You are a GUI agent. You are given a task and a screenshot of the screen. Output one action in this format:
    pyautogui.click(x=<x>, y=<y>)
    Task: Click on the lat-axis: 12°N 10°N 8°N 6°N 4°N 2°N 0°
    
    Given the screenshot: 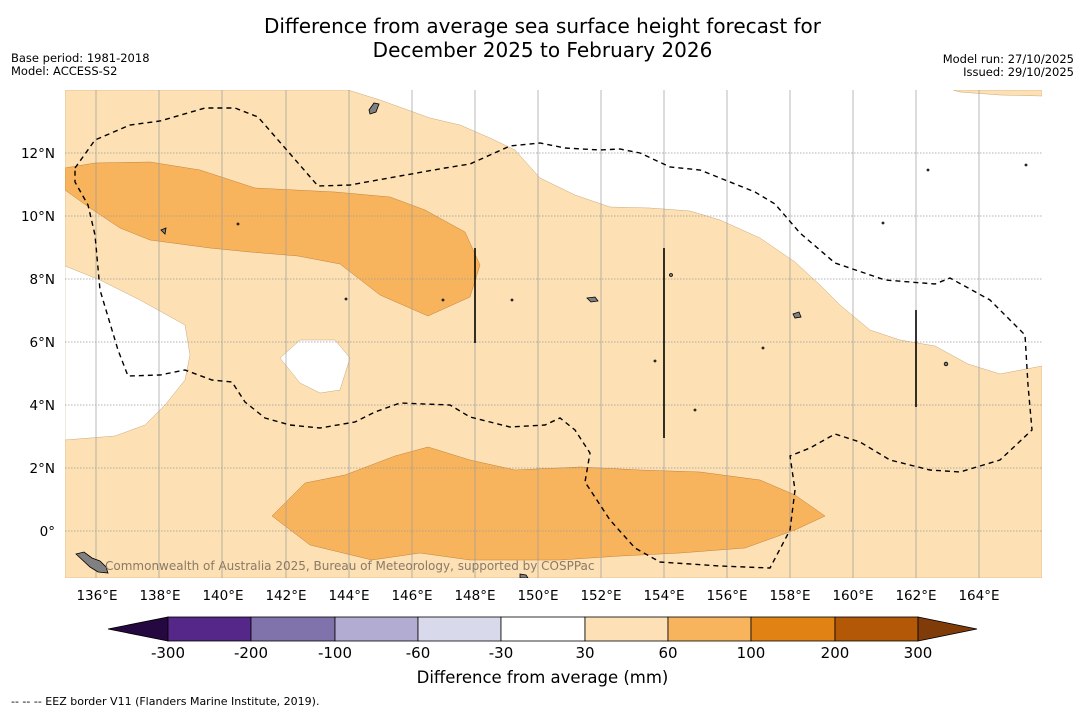 What is the action you would take?
    pyautogui.click(x=38, y=343)
    